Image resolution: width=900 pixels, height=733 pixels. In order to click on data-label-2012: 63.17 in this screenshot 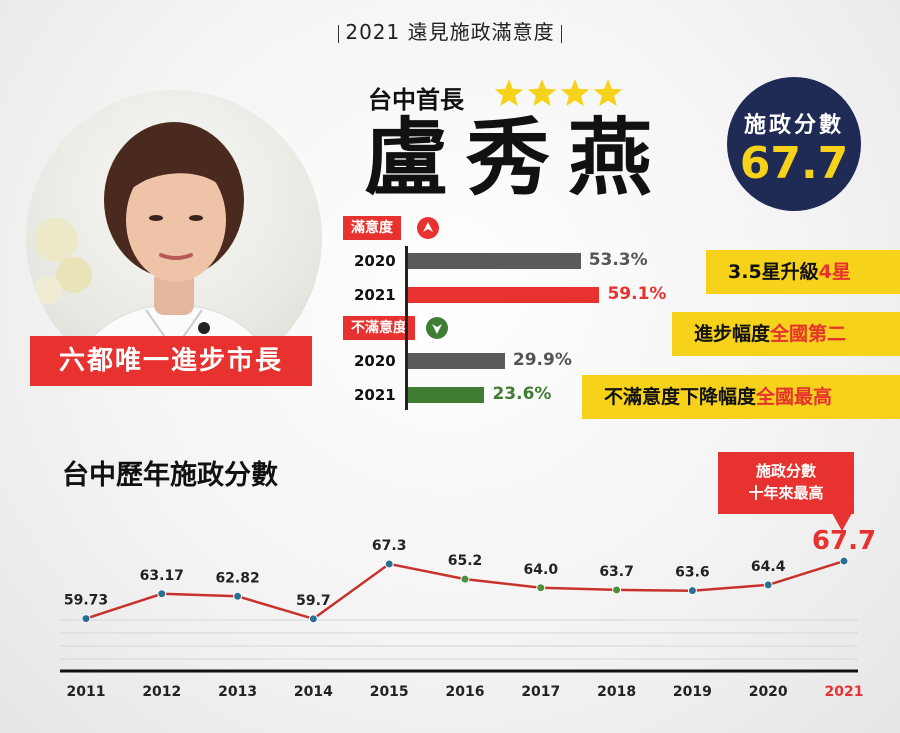, I will do `click(162, 576)`.